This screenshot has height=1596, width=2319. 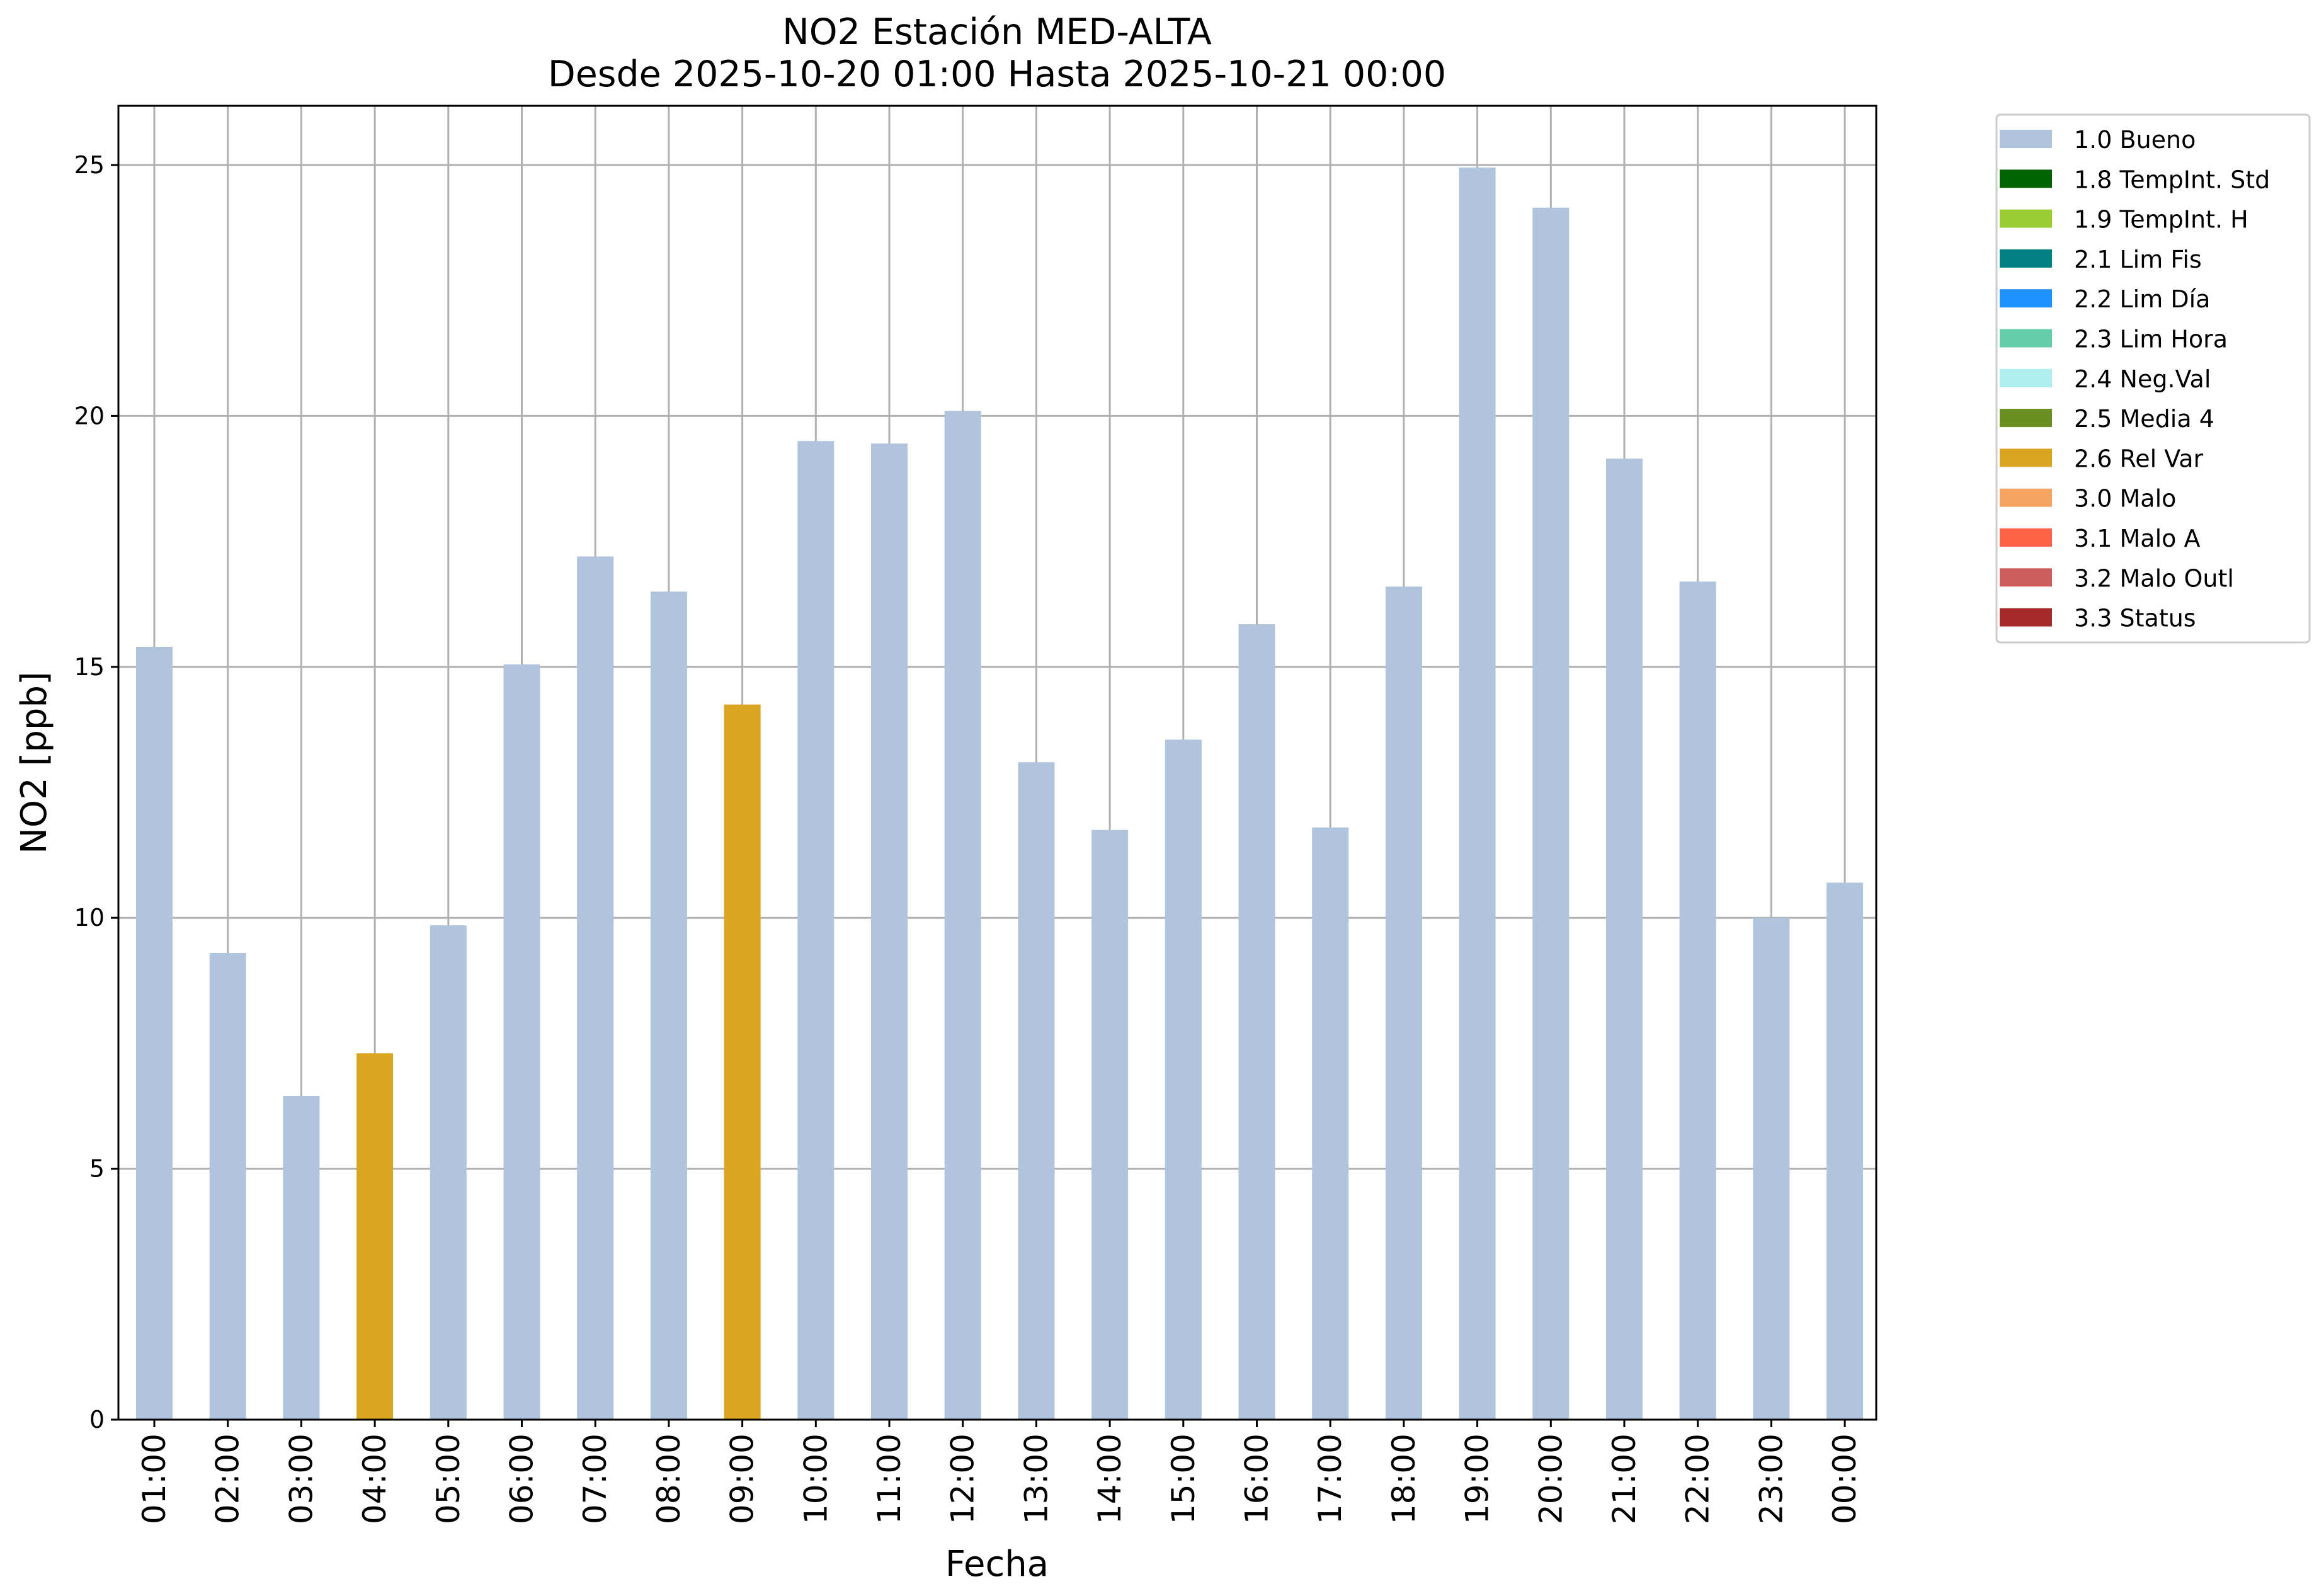 I want to click on legend-label: 2.5 Media 4, so click(x=2144, y=419).